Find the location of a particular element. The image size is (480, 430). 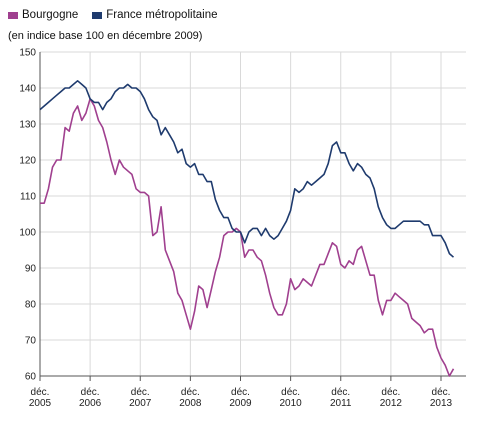

x-tick-year: 2010 is located at coordinates (291, 403).